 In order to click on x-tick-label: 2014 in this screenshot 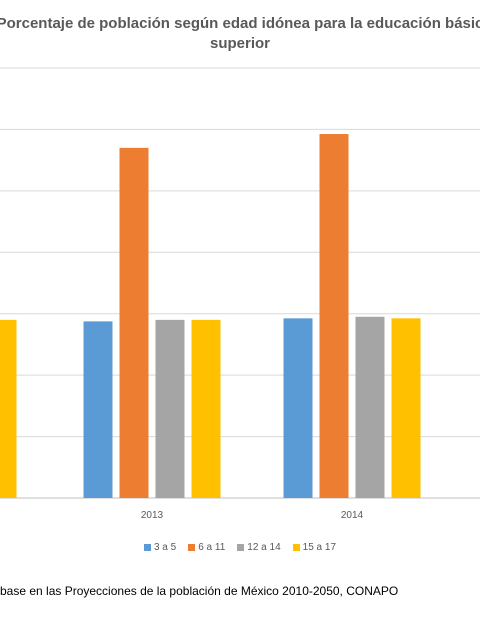, I will do `click(352, 515)`.